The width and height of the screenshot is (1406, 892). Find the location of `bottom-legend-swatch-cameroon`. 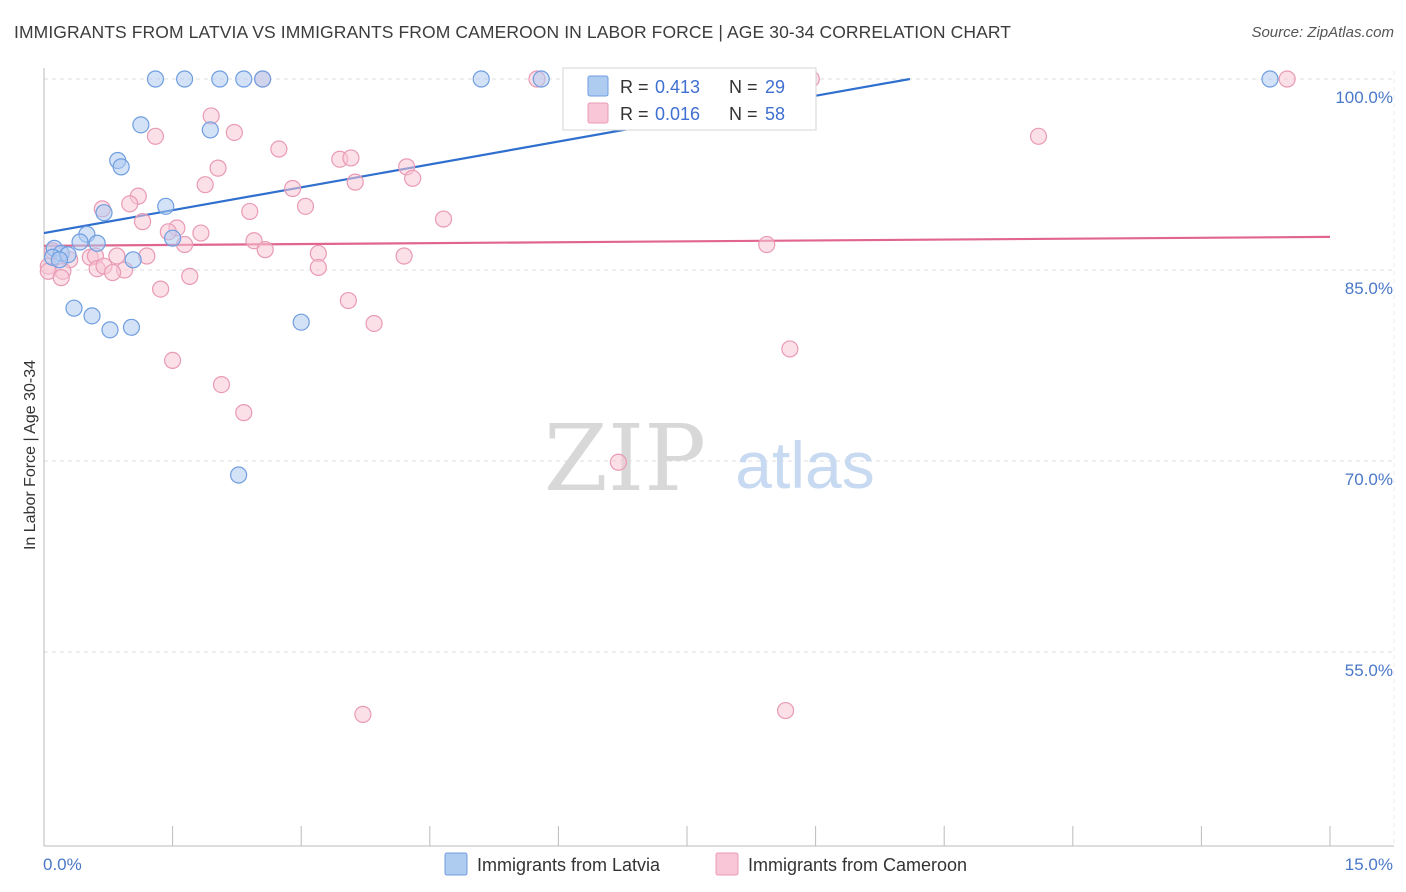

bottom-legend-swatch-cameroon is located at coordinates (727, 864).